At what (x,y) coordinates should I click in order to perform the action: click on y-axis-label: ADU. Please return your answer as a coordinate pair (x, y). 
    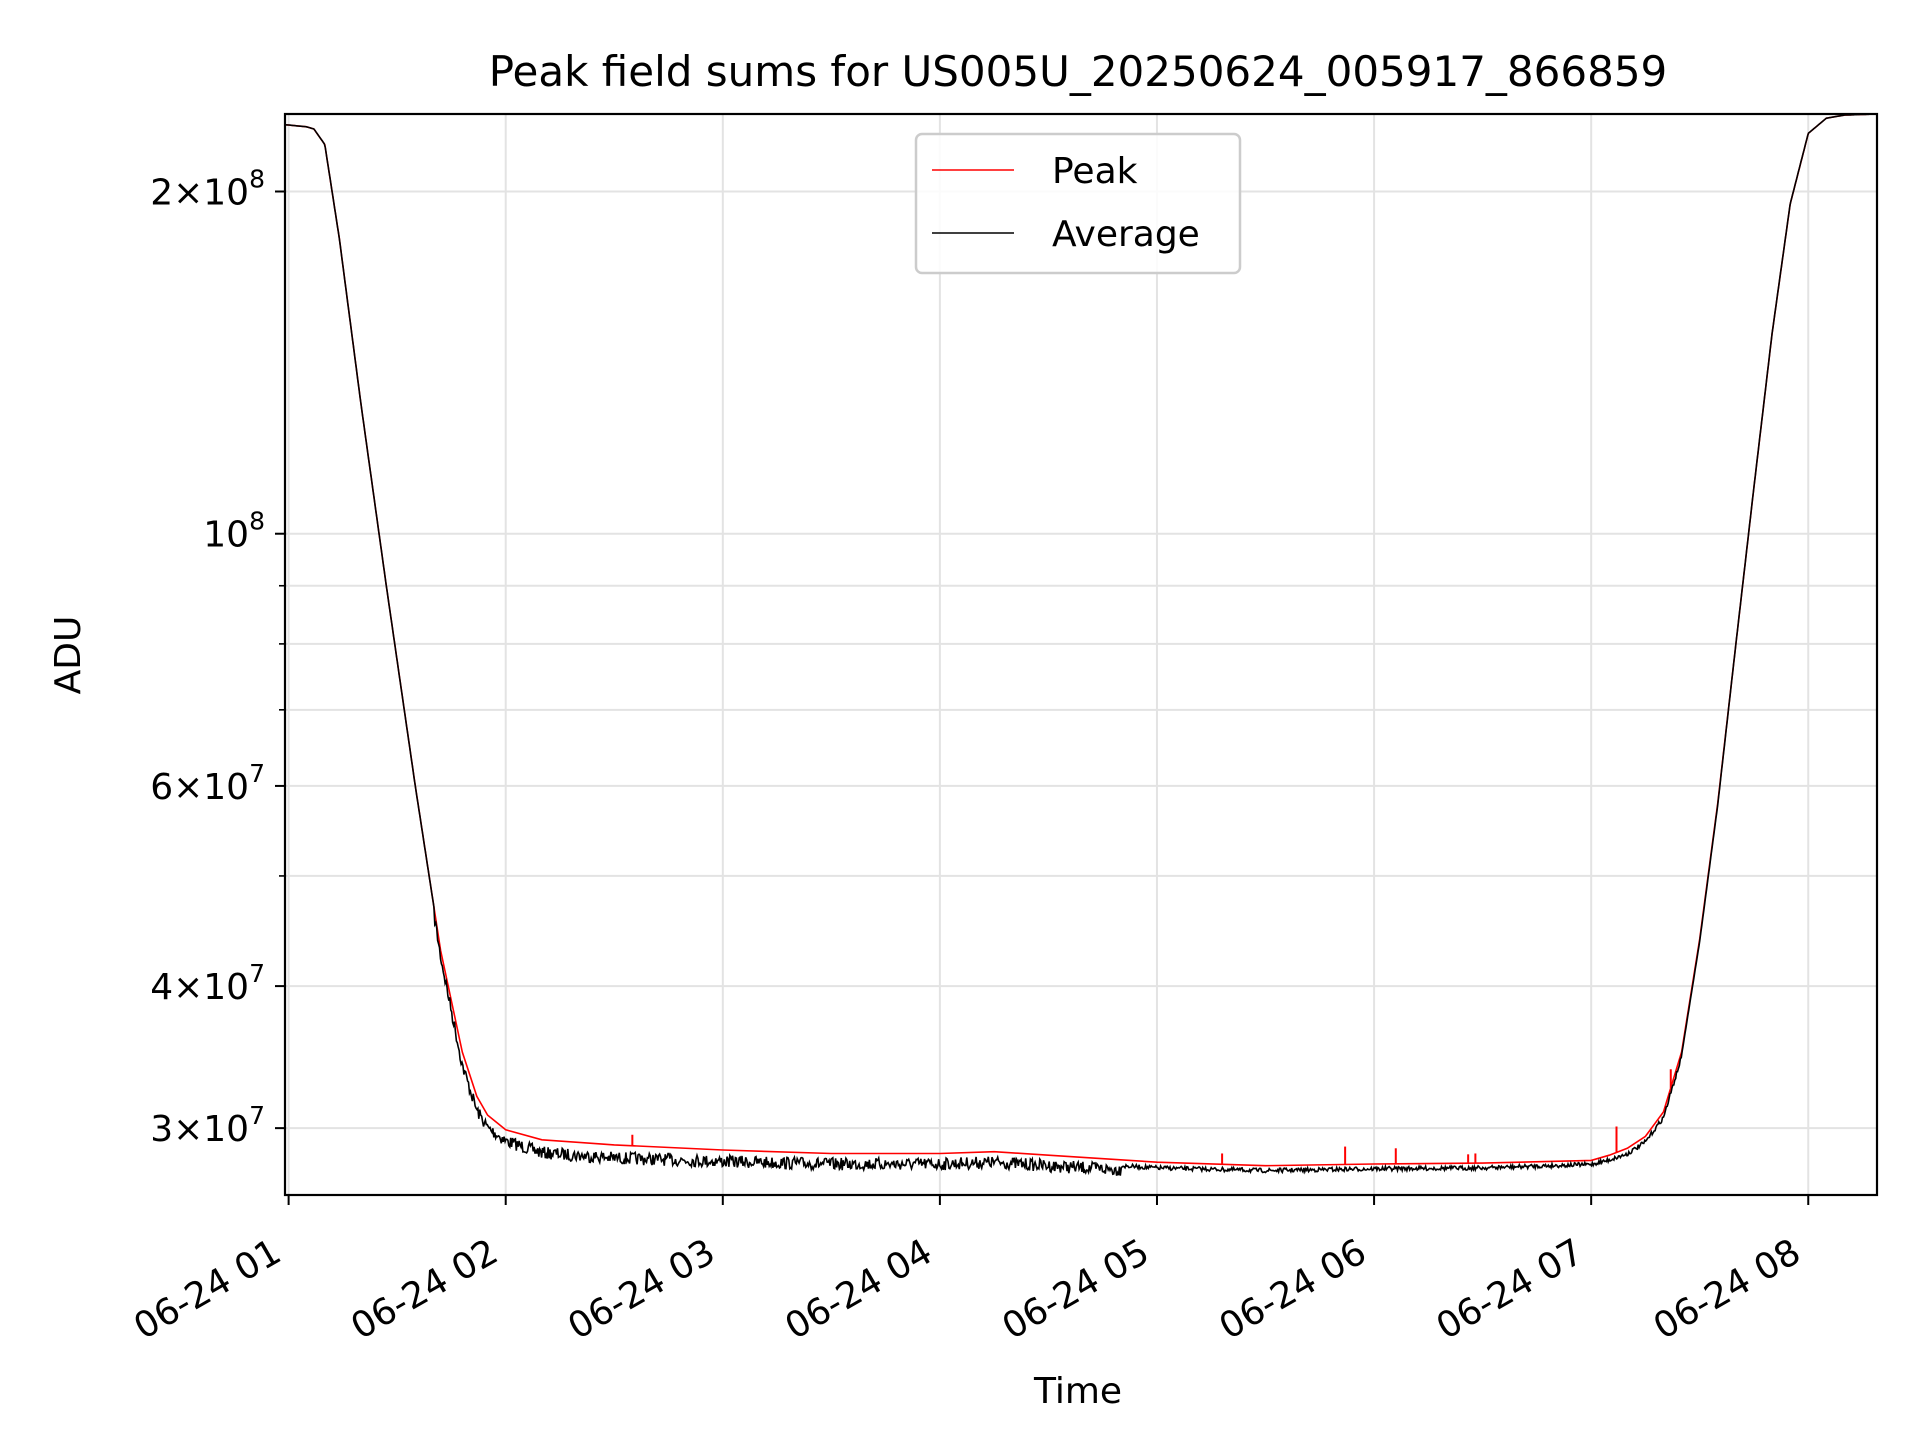
    Looking at the image, I should click on (68, 655).